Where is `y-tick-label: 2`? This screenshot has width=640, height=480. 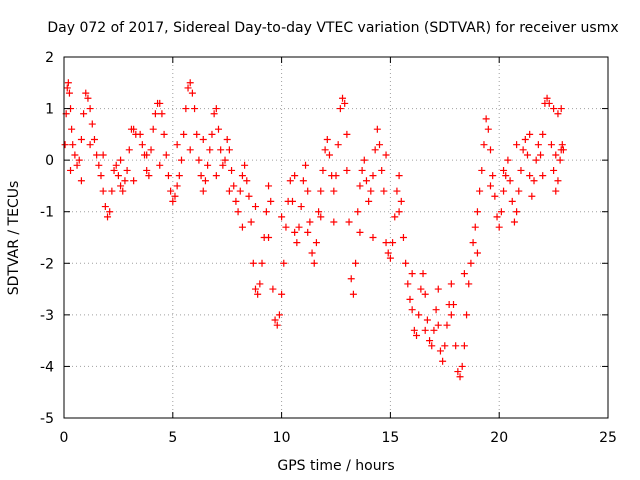 y-tick-label: 2 is located at coordinates (49, 58).